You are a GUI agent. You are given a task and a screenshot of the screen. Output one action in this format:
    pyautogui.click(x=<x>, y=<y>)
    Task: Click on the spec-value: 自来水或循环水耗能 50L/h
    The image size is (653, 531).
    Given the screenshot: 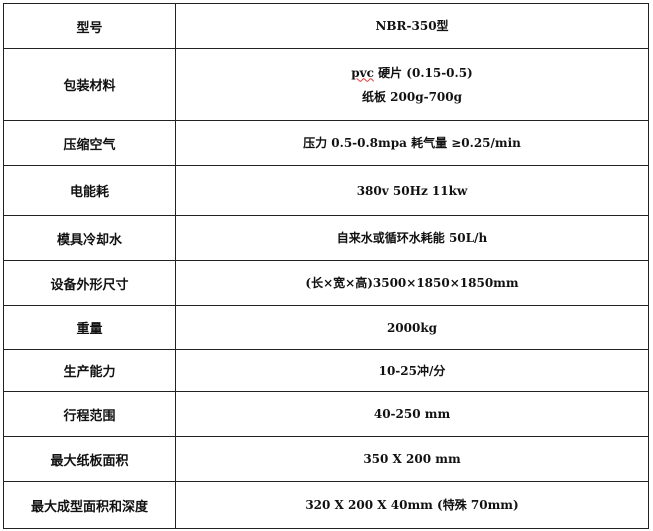 What is the action you would take?
    pyautogui.click(x=412, y=238)
    